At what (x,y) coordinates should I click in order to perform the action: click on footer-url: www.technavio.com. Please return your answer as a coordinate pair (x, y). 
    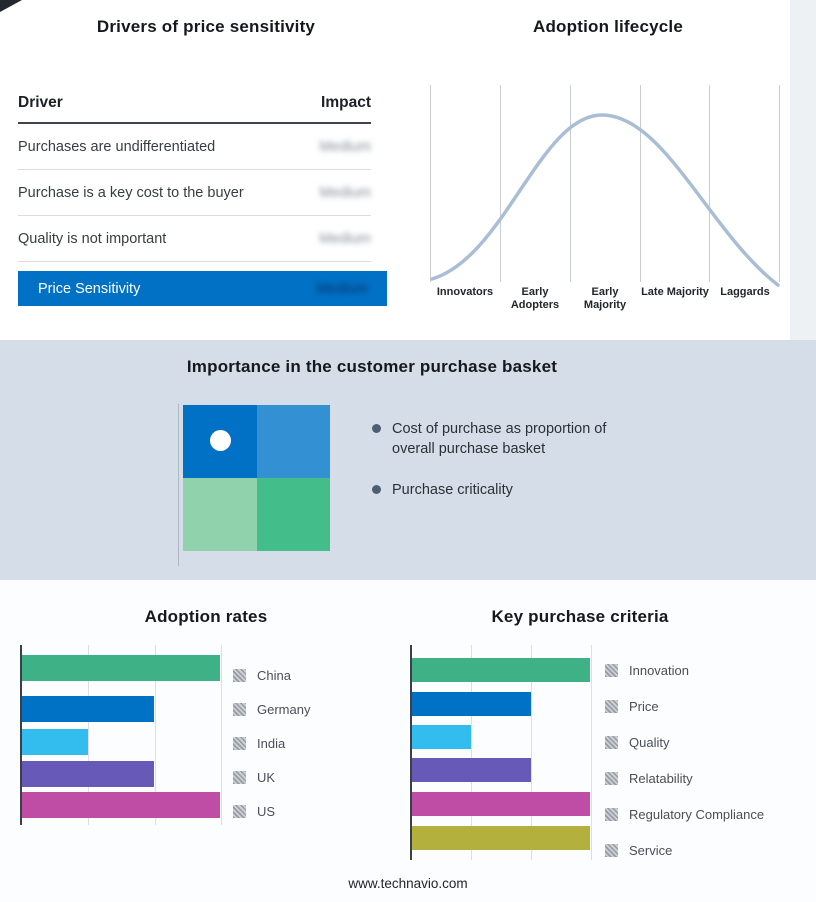
    Looking at the image, I should click on (408, 883).